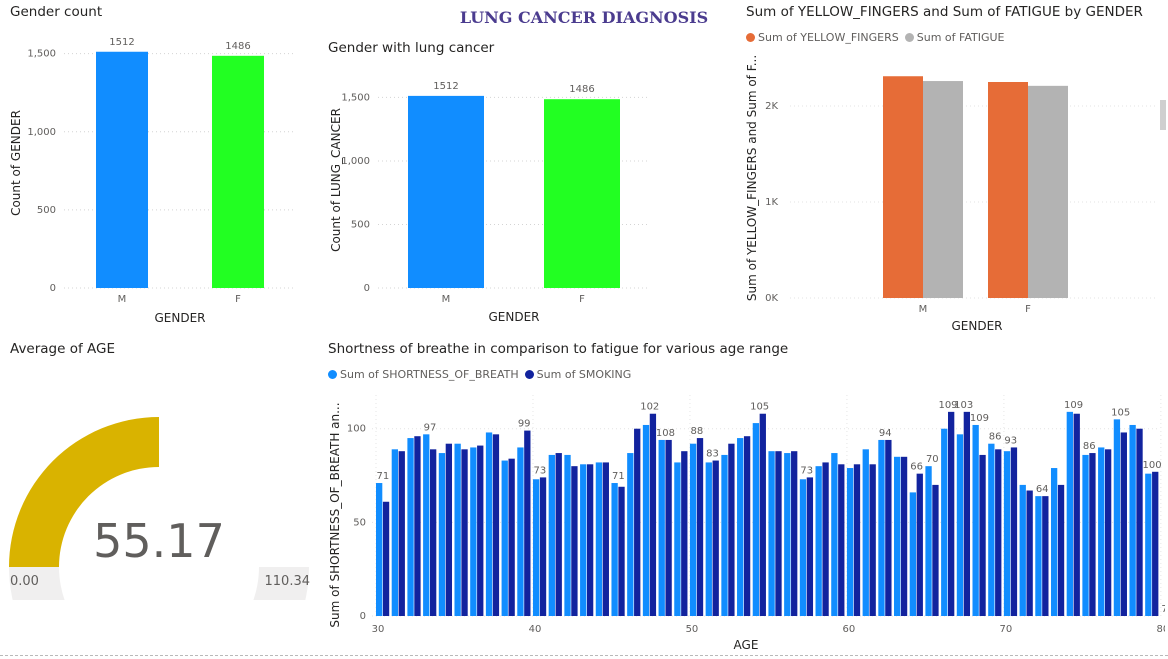  I want to click on bar-age-74-shortness, so click(1070, 514).